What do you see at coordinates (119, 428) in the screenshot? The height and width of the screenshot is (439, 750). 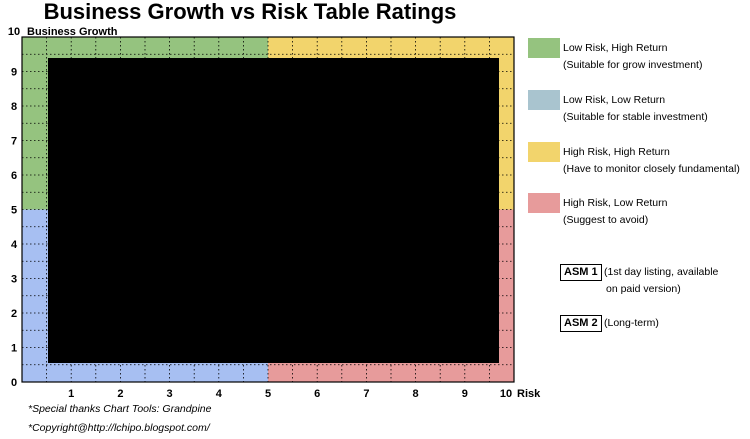 I see `footnote-copyright: *Copyright@http://lchipo.blogspot.com/` at bounding box center [119, 428].